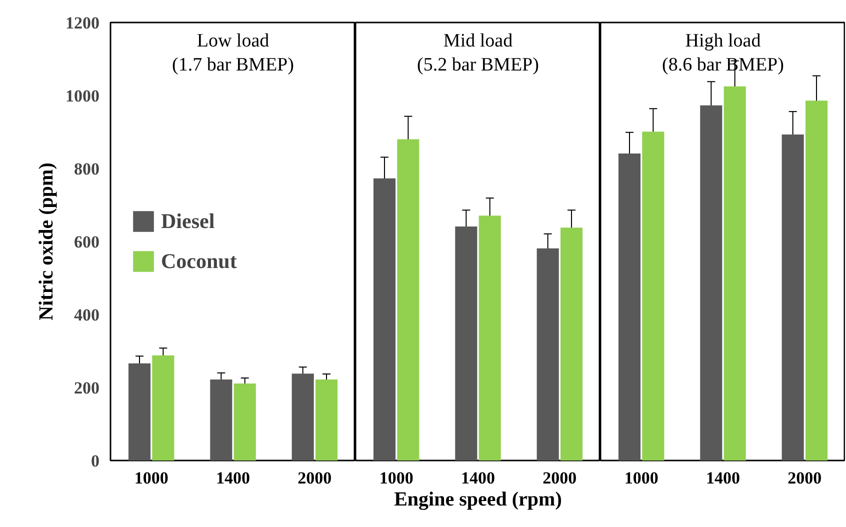  I want to click on y-tick-label: 1000, so click(83, 96).